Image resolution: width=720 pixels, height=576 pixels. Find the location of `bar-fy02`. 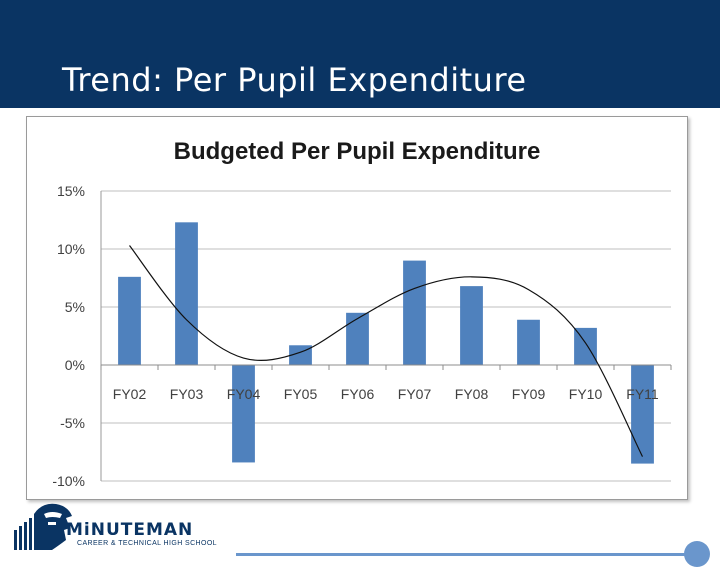

bar-fy02 is located at coordinates (129, 320).